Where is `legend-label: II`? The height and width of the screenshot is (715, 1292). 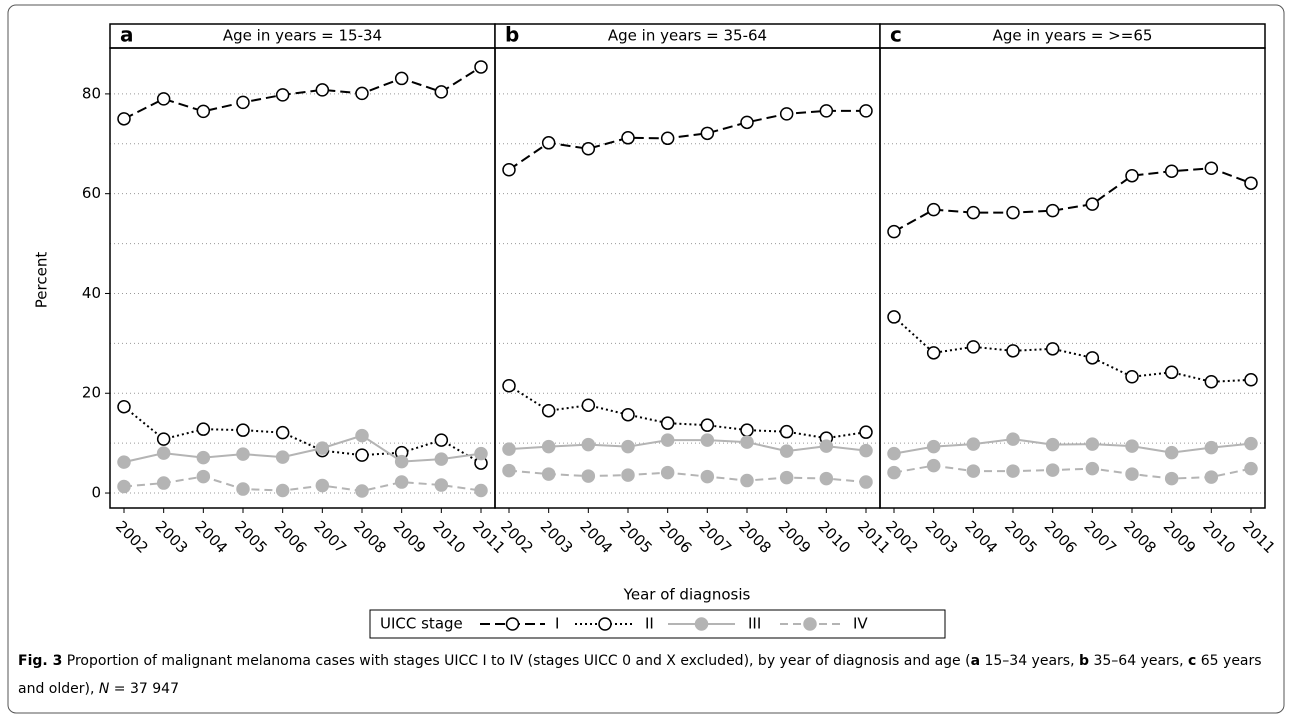
legend-label: II is located at coordinates (649, 624).